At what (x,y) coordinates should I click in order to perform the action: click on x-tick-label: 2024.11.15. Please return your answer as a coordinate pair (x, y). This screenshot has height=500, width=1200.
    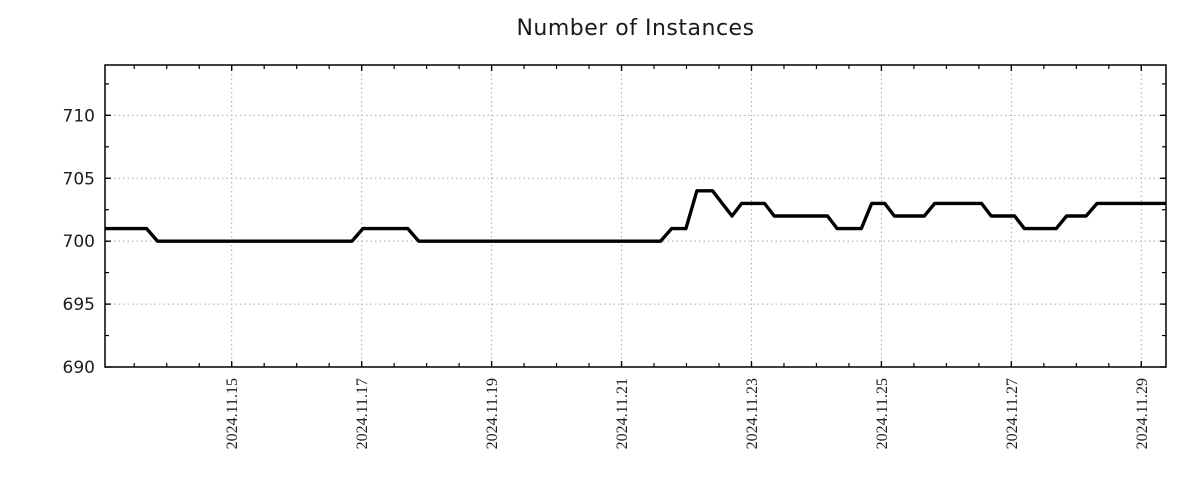
    Looking at the image, I should click on (232, 413).